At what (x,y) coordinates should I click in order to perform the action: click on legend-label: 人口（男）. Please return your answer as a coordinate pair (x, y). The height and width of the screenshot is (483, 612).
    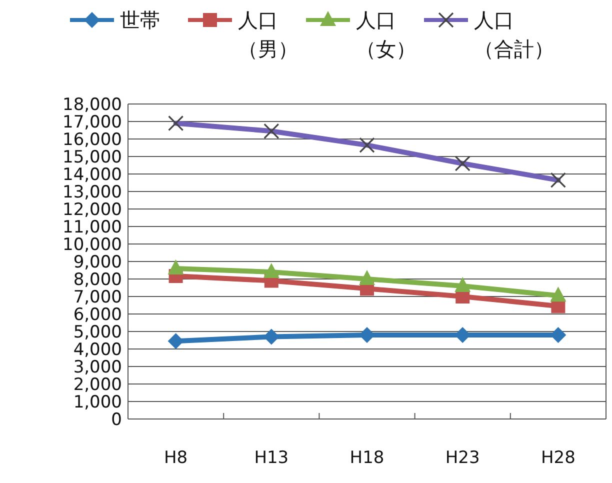
    Looking at the image, I should click on (268, 34).